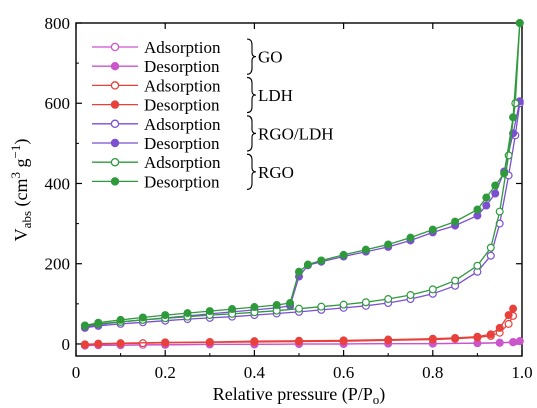 The height and width of the screenshot is (408, 537). What do you see at coordinates (296, 133) in the screenshot?
I see `legend-group-label: RGO/LDH` at bounding box center [296, 133].